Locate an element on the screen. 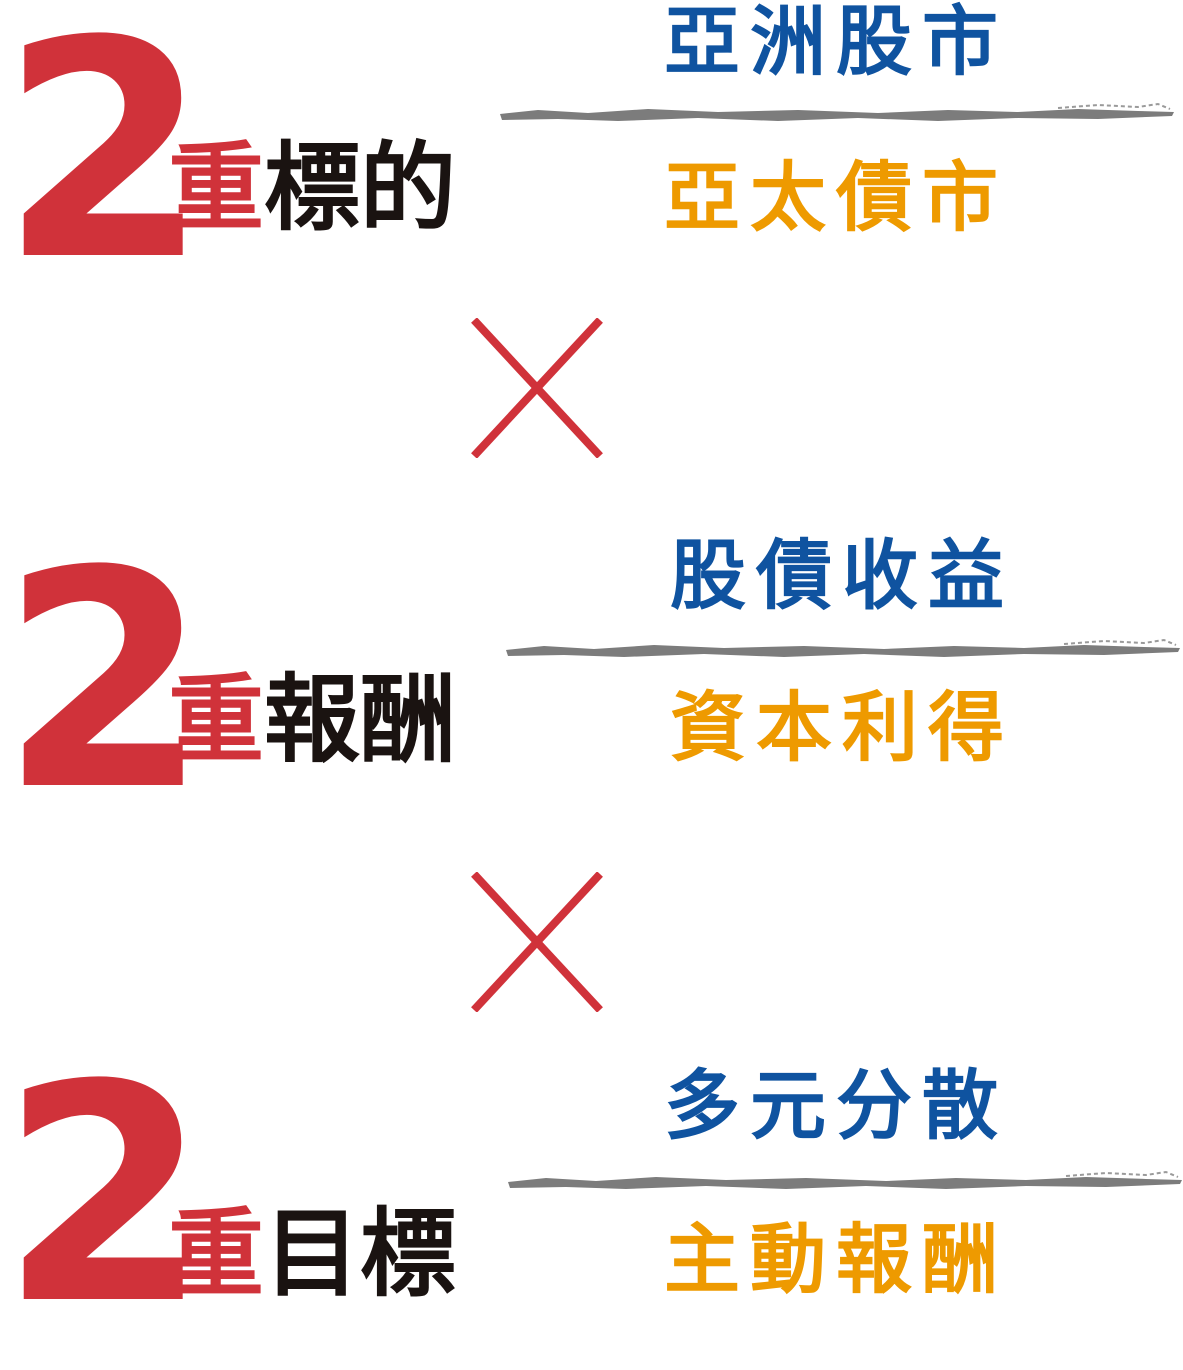  top-text: 多元分散 is located at coordinates (836, 1105).